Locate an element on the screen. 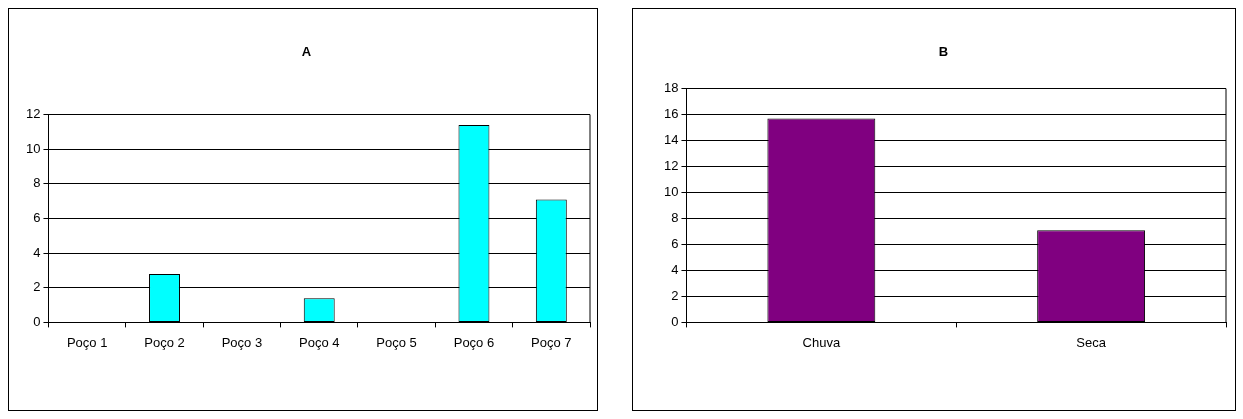  x-tick-label: Poço 7 is located at coordinates (551, 342).